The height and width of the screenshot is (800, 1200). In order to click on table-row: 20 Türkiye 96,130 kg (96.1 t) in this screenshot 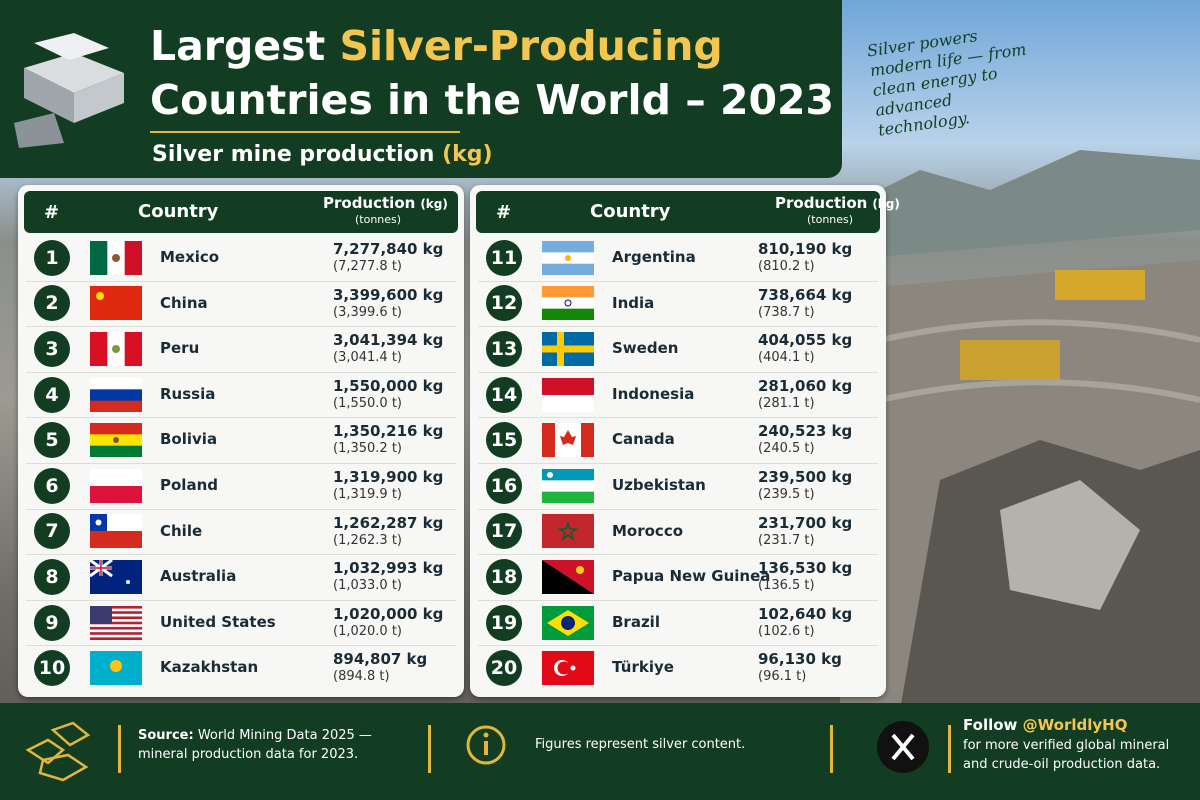, I will do `click(678, 668)`.